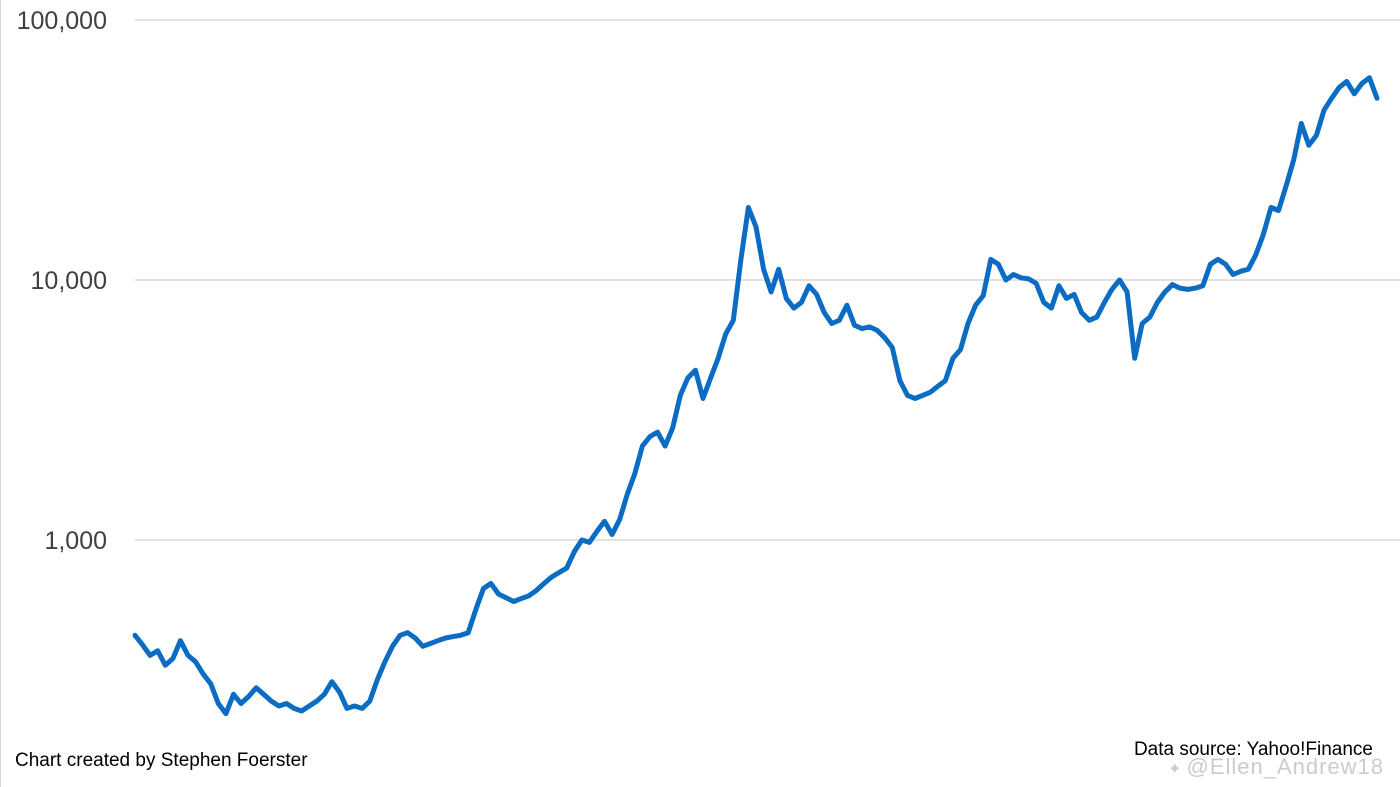 The height and width of the screenshot is (787, 1400). I want to click on watermark-text: @Ellen_Andrew18, so click(1285, 766).